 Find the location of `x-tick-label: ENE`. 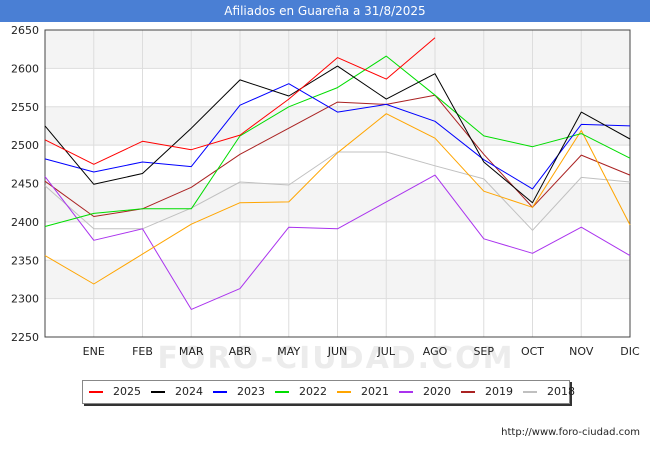

x-tick-label: ENE is located at coordinates (94, 351).